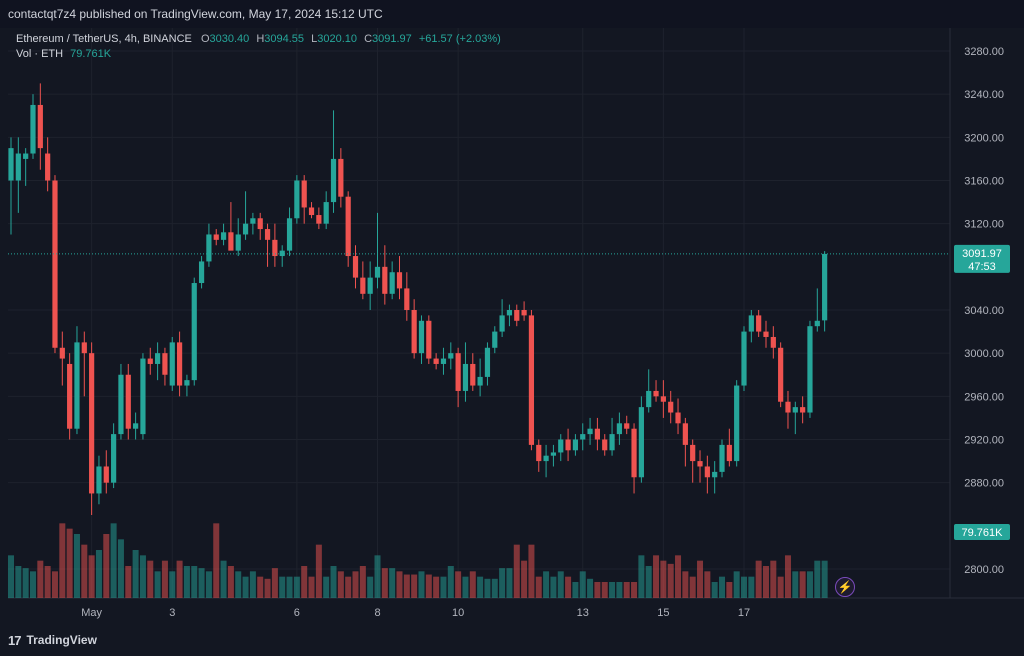  I want to click on y-tick-label: 2920.00, so click(984, 441).